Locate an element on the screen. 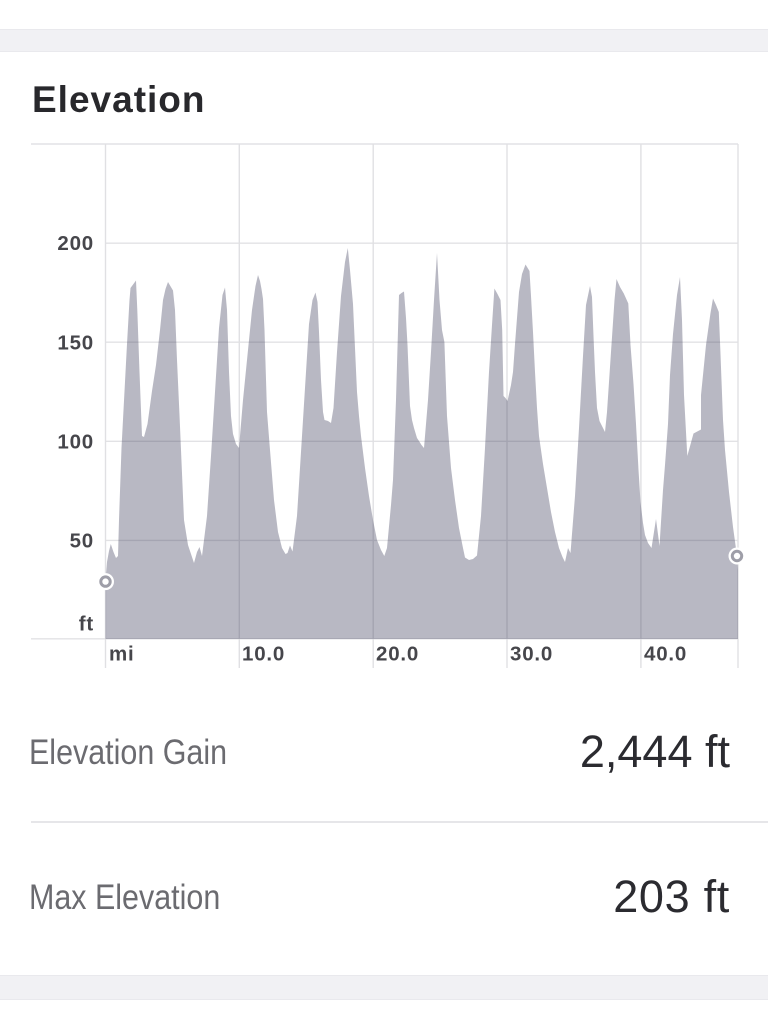  svg-text: 50 is located at coordinates (82, 541).